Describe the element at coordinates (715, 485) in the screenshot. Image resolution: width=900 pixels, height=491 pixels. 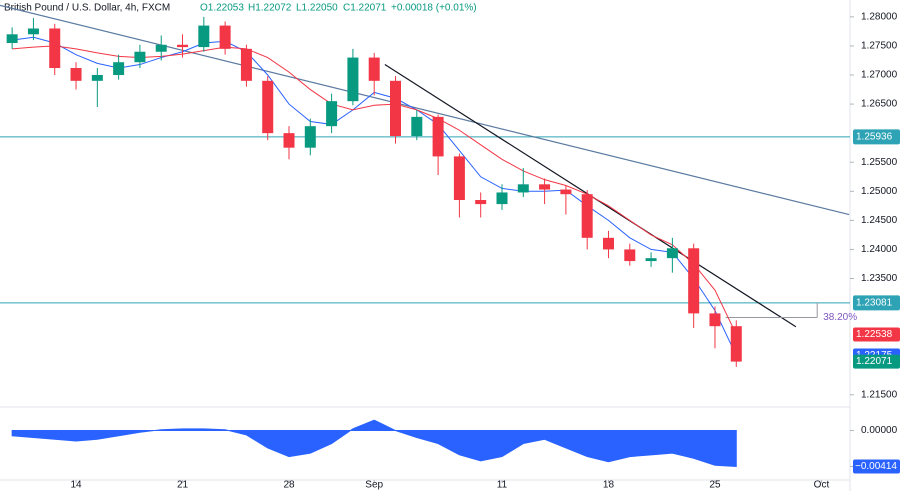
I see `x-tick-label: 25` at that location.